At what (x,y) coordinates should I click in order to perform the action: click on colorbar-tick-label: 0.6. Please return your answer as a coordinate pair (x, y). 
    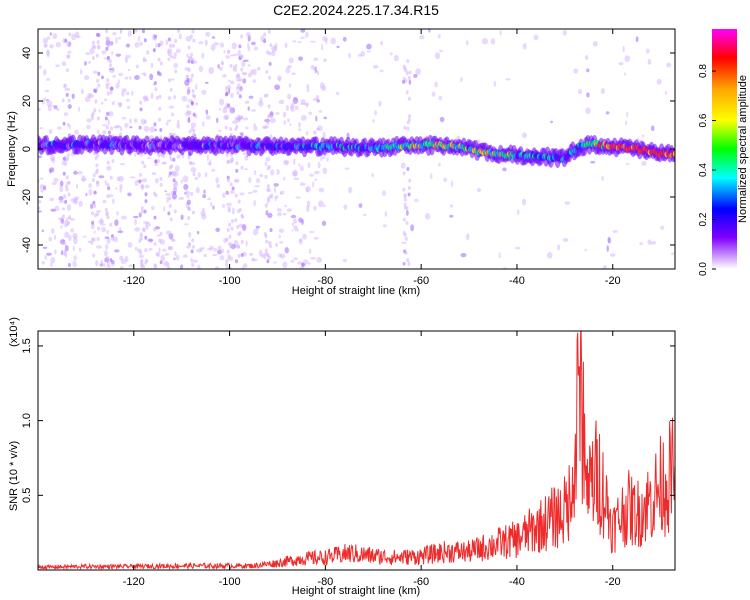
    Looking at the image, I should click on (703, 120).